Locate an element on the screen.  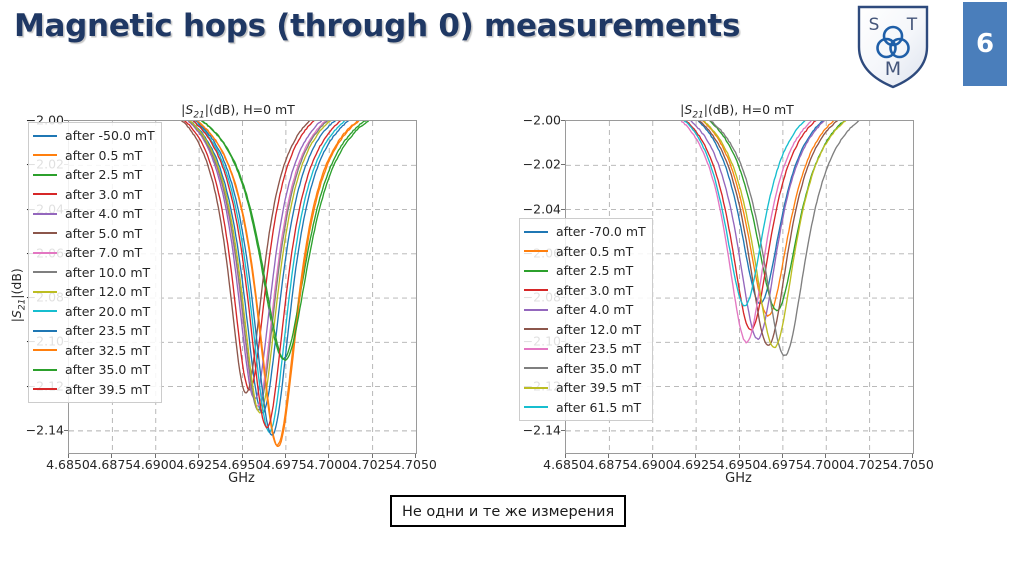
legend-item: after -70.0 mT is located at coordinates (585, 232).